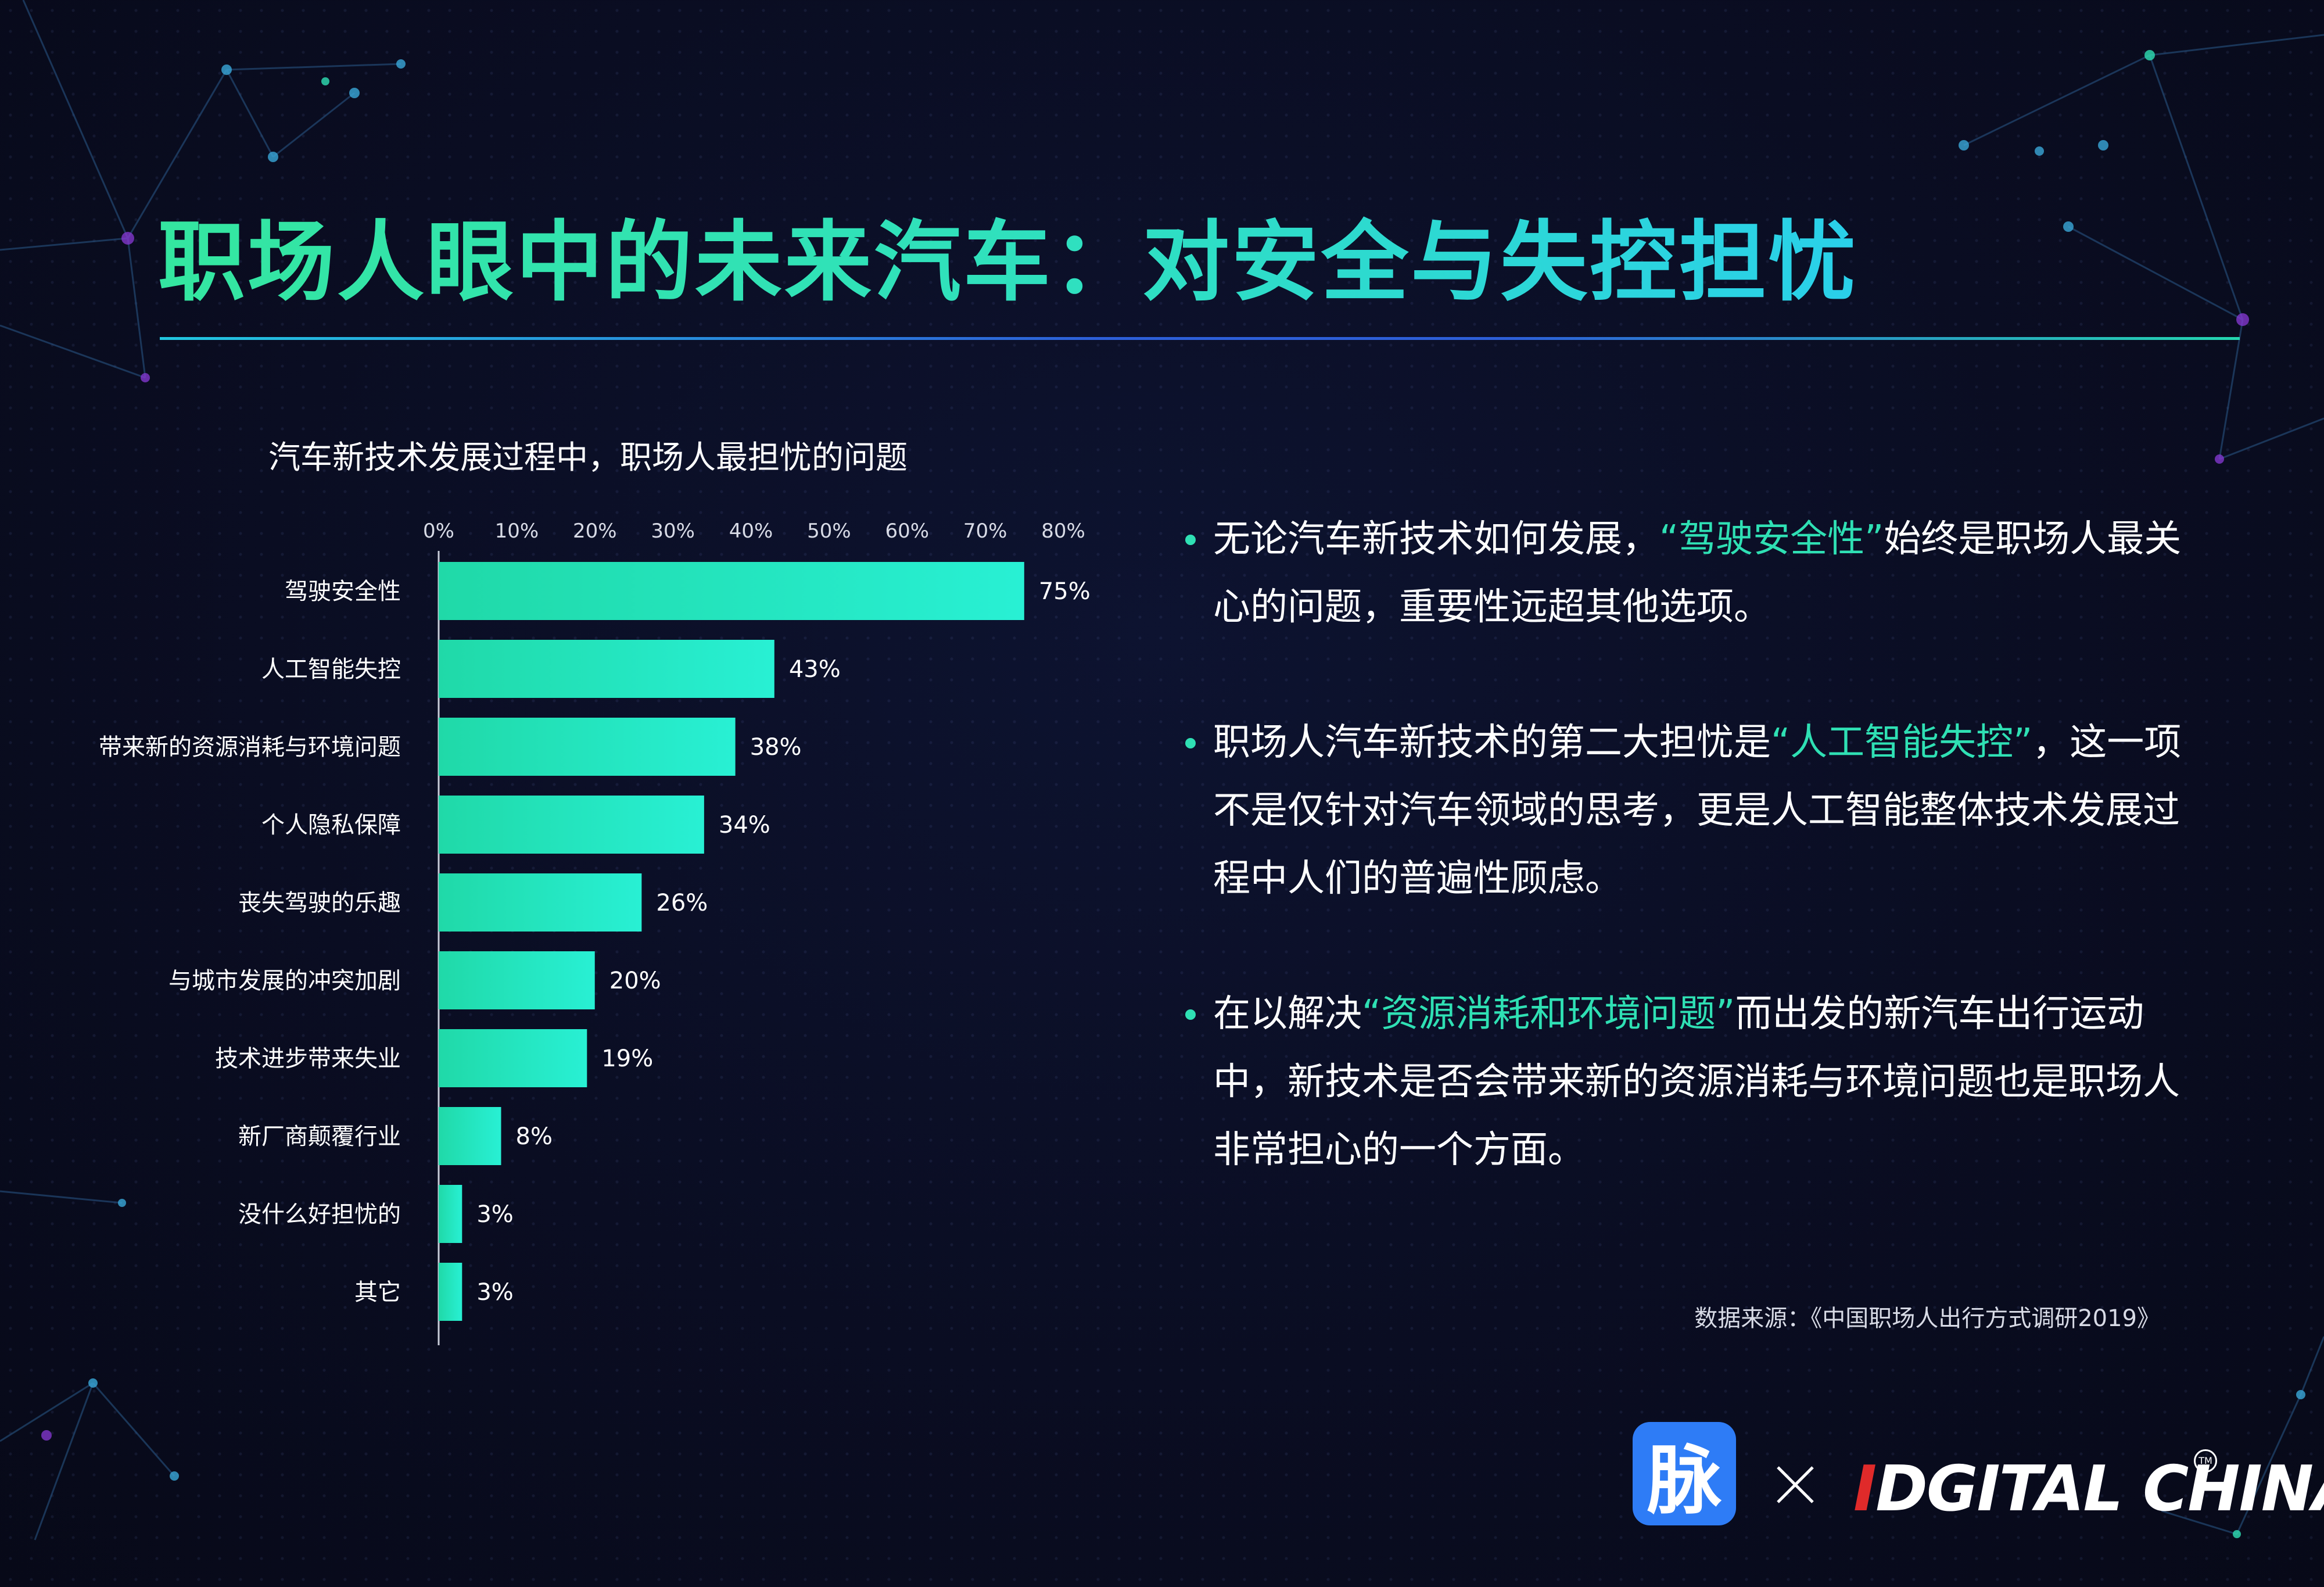  I want to click on category-label: 技术进步带来失业, so click(308, 1058).